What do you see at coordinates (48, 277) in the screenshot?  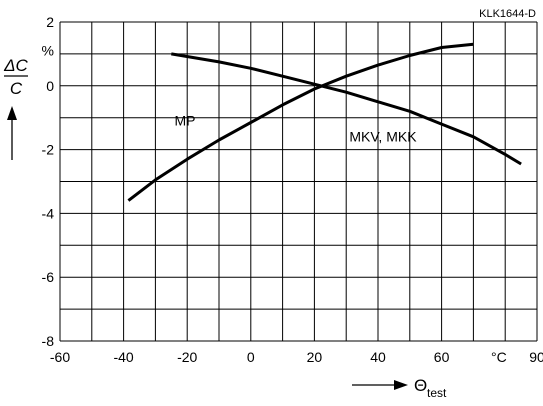 I see `y-tick-label: -6` at bounding box center [48, 277].